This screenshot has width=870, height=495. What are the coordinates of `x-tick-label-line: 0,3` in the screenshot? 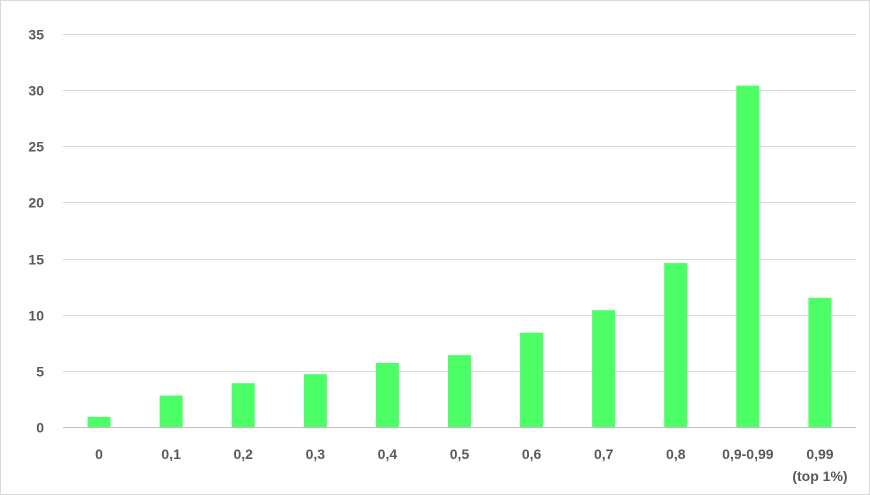 It's located at (316, 454).